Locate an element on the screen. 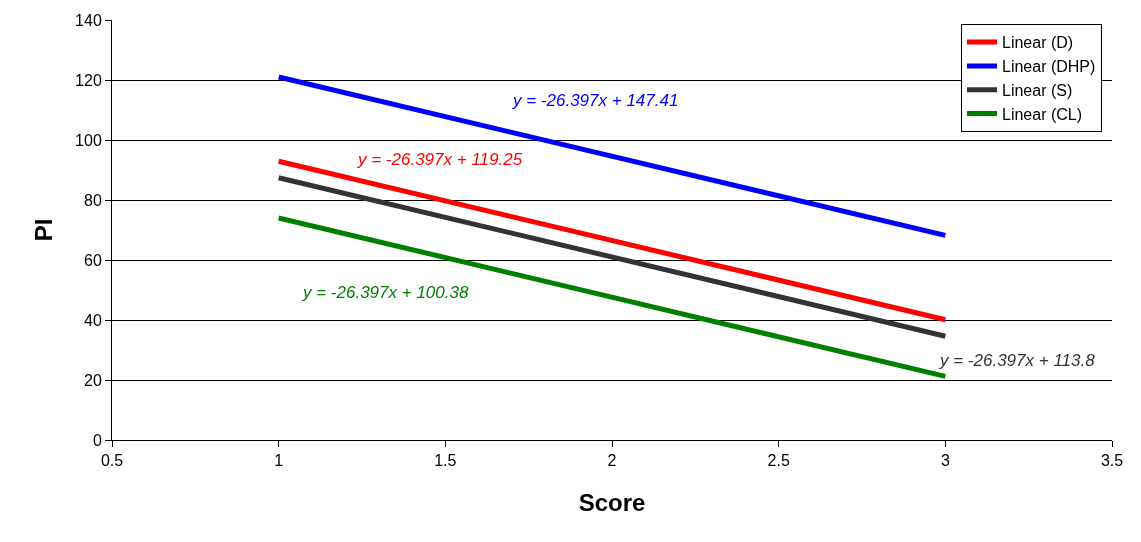  y-axis-title: PI is located at coordinates (44, 230).